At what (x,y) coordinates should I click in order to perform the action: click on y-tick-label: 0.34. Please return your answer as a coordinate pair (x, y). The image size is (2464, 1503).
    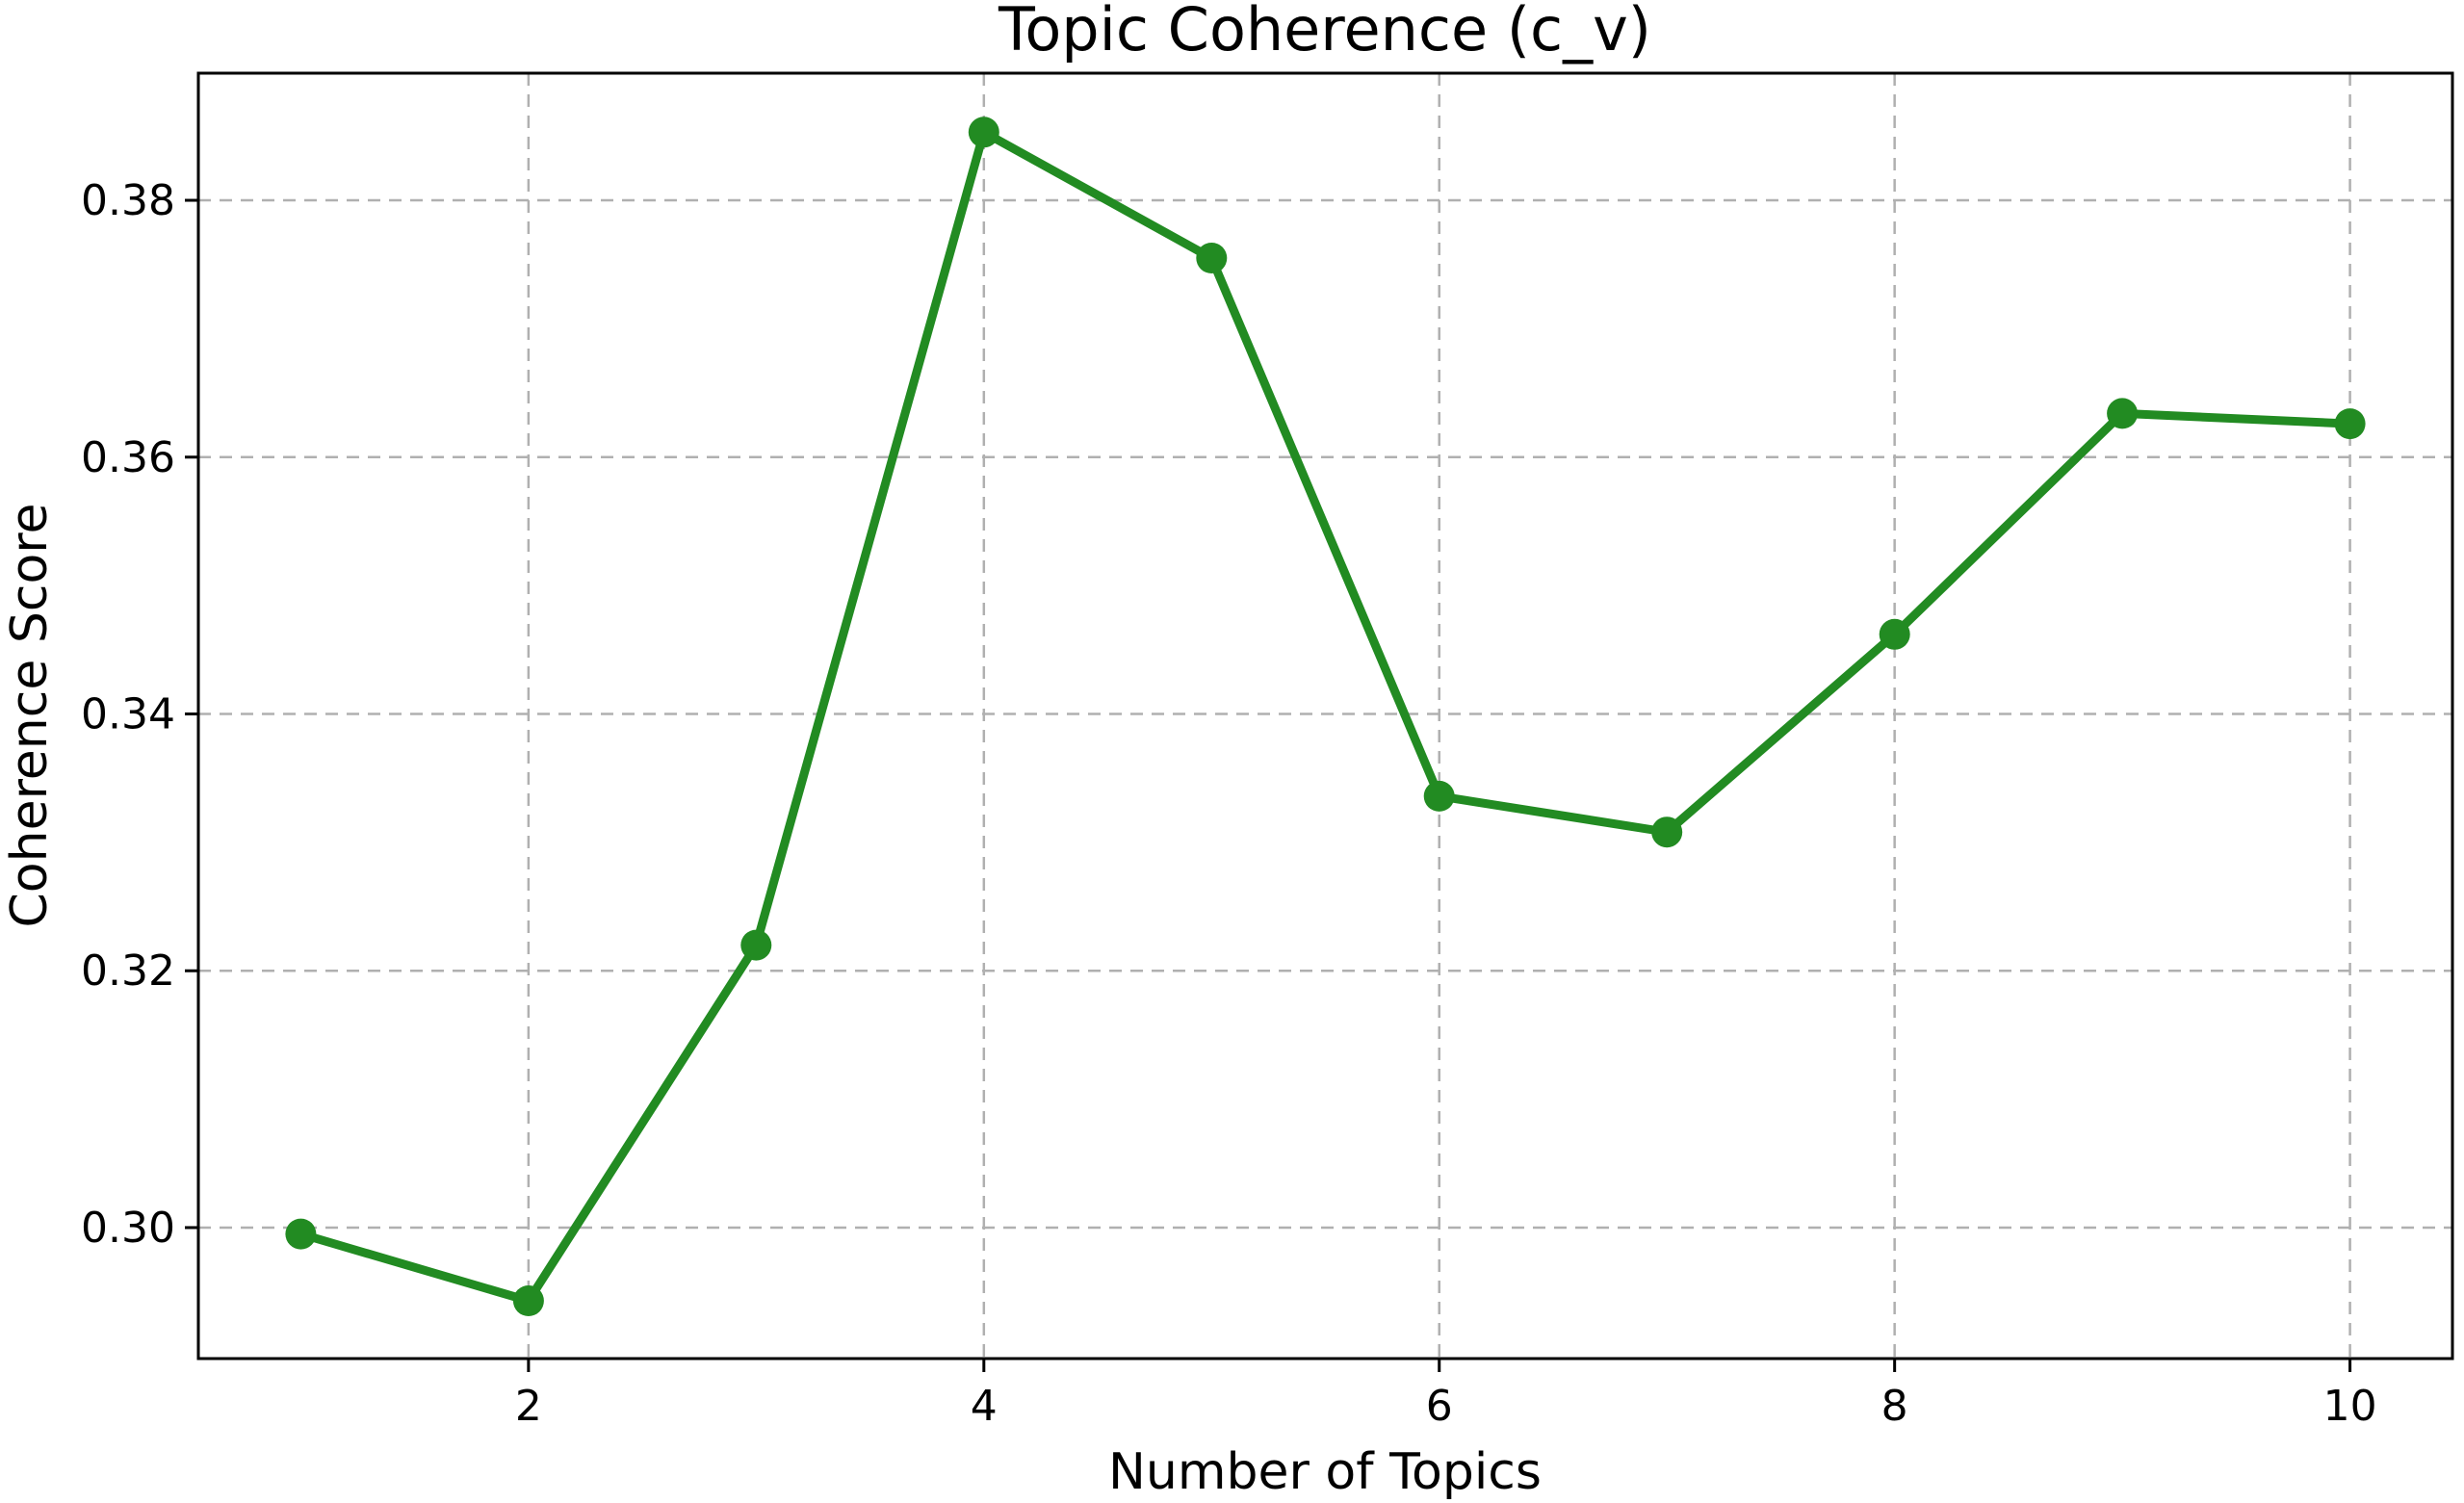
    Looking at the image, I should click on (128, 714).